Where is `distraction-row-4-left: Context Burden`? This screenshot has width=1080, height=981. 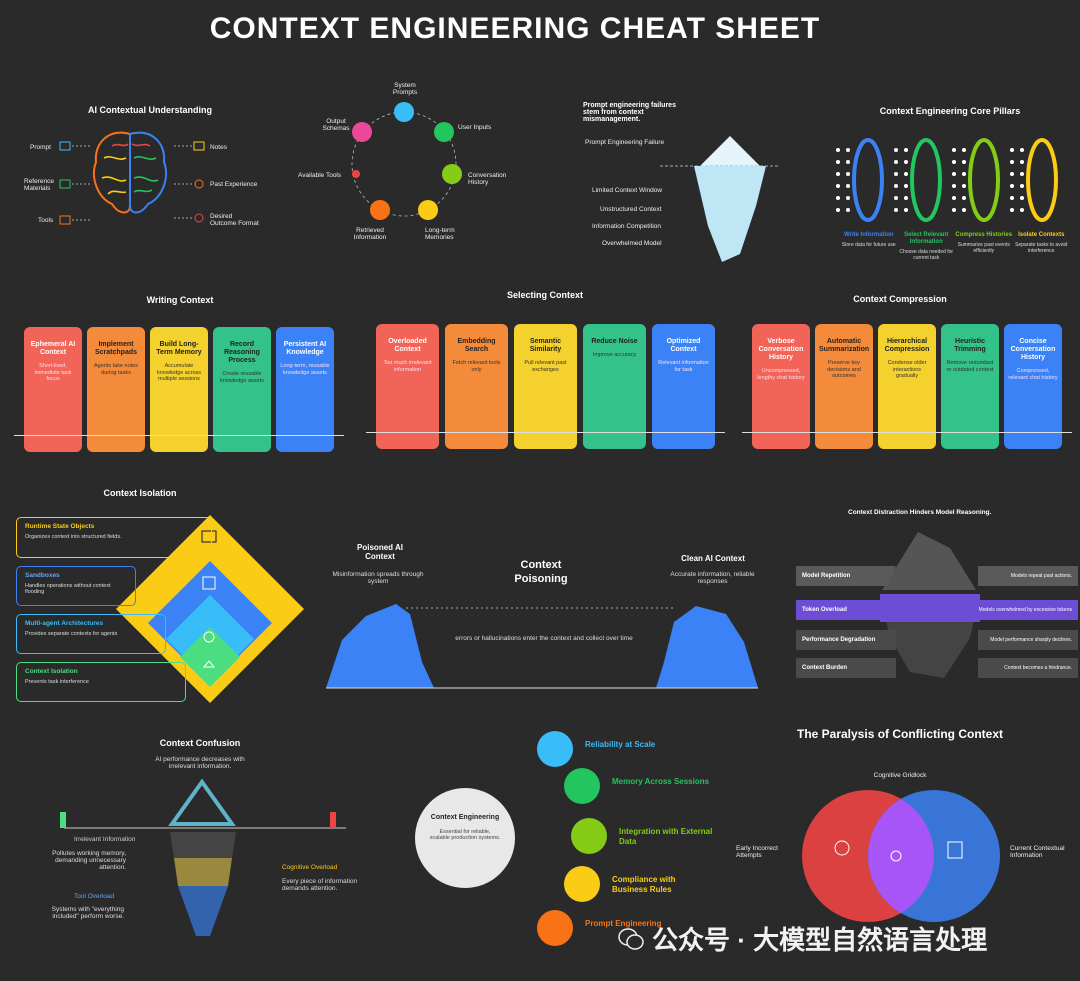 distraction-row-4-left: Context Burden is located at coordinates (846, 668).